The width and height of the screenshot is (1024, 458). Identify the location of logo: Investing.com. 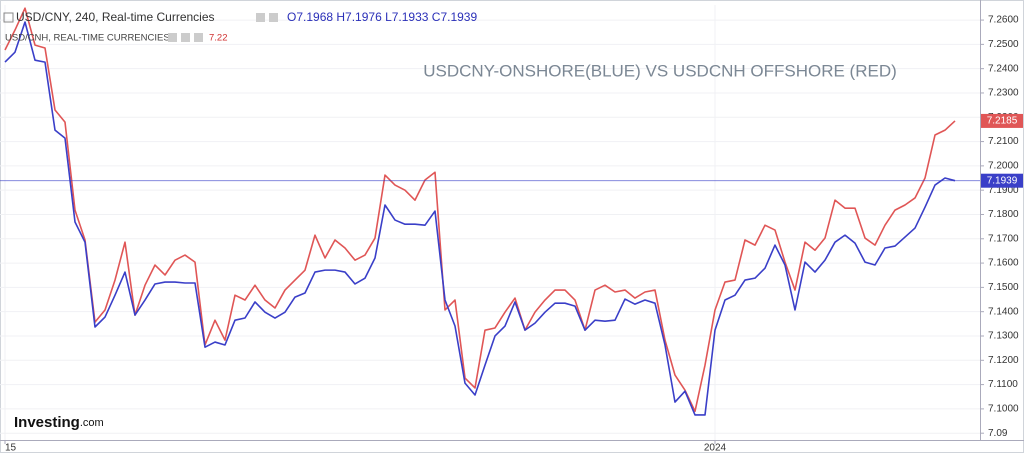
(59, 422).